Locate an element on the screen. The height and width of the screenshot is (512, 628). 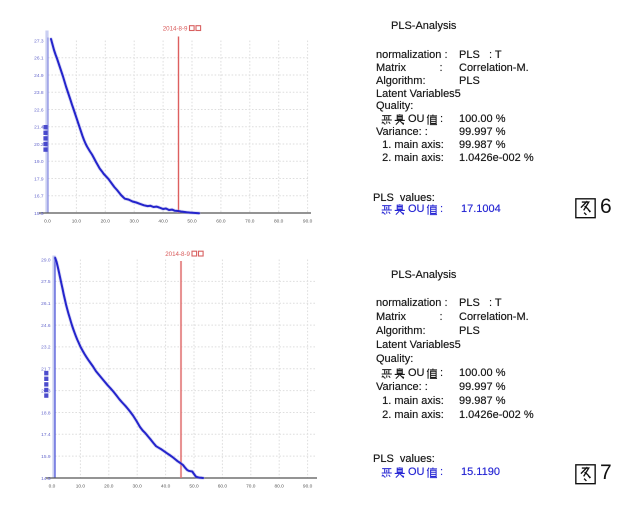
svg-text: 23.2 is located at coordinates (46, 348).